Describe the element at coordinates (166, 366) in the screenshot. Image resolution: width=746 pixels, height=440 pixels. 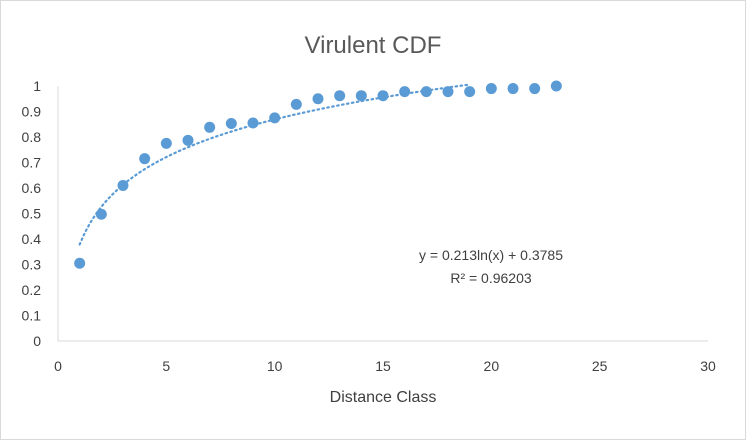
I see `x-tick-label: 5` at that location.